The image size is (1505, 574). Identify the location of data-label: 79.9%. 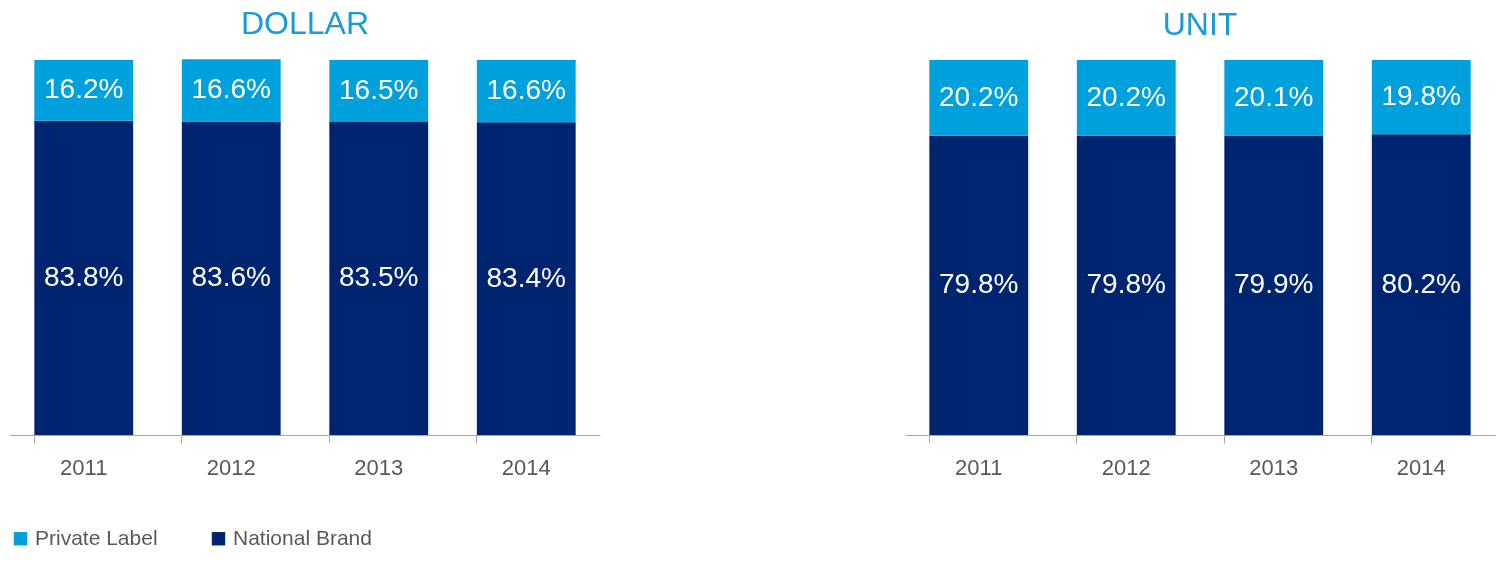
(1274, 284).